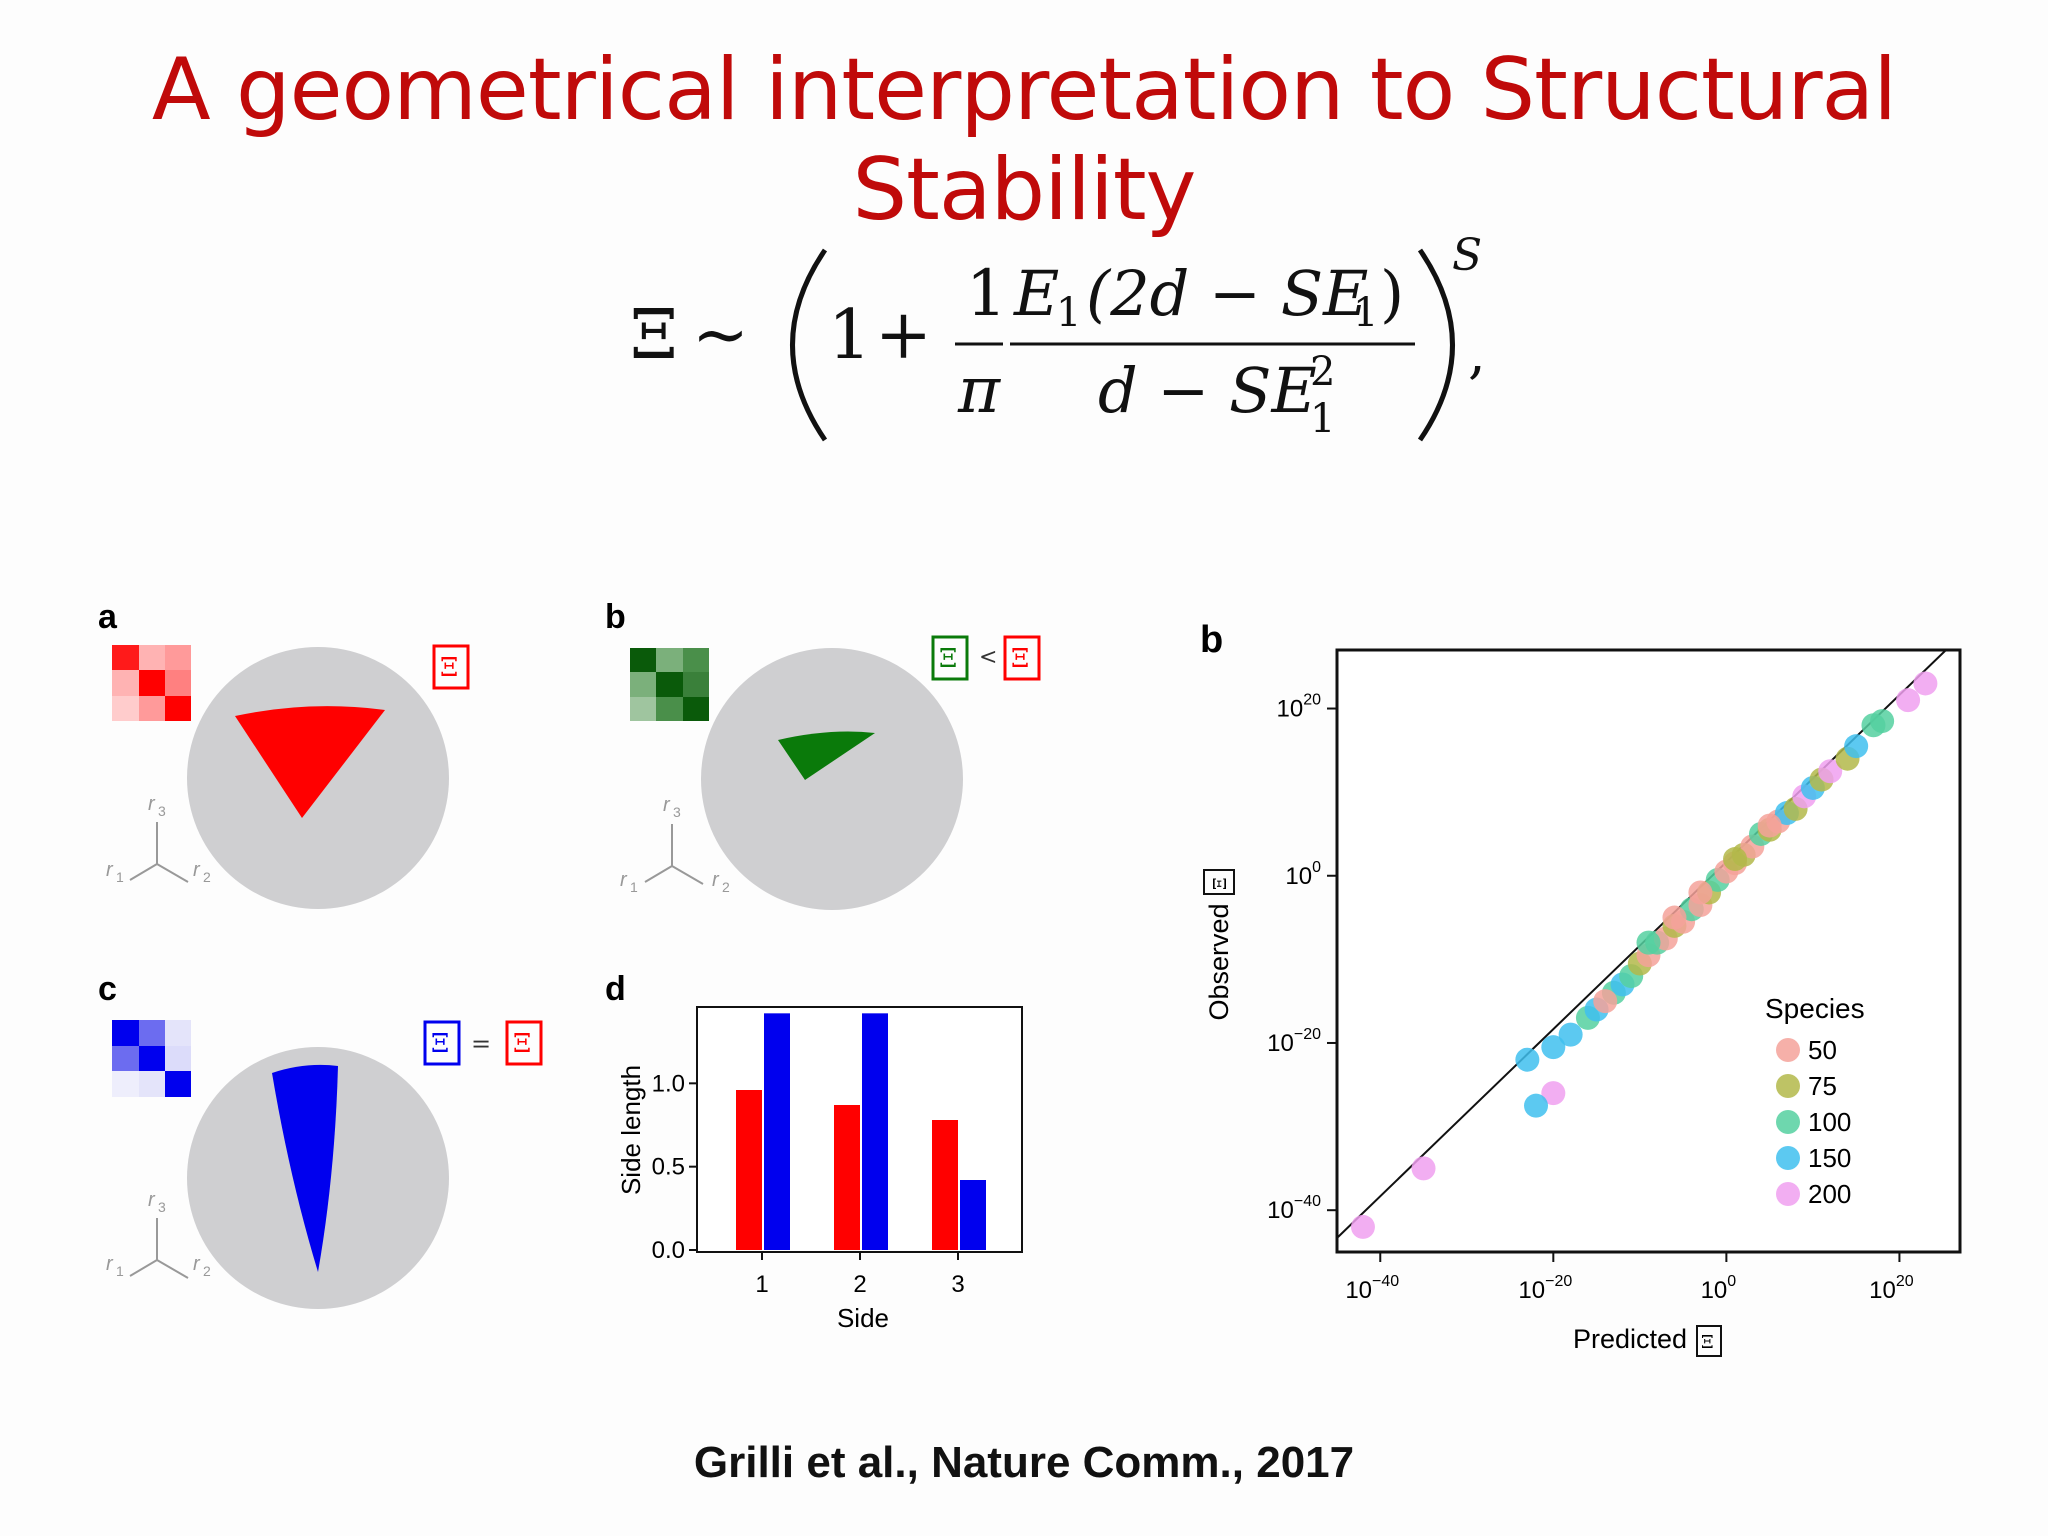 This screenshot has height=1536, width=2048. What do you see at coordinates (1630, 1339) in the screenshot?
I see `scatter-xlabel-text: Predicted` at bounding box center [1630, 1339].